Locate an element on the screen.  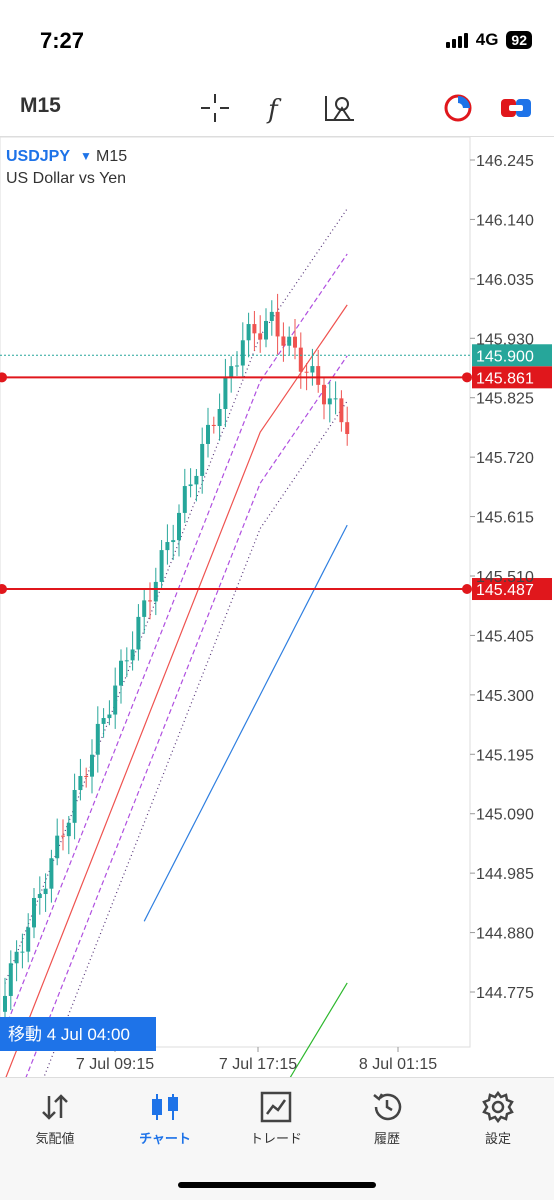
trade-icon is located at coordinates (276, 1107).